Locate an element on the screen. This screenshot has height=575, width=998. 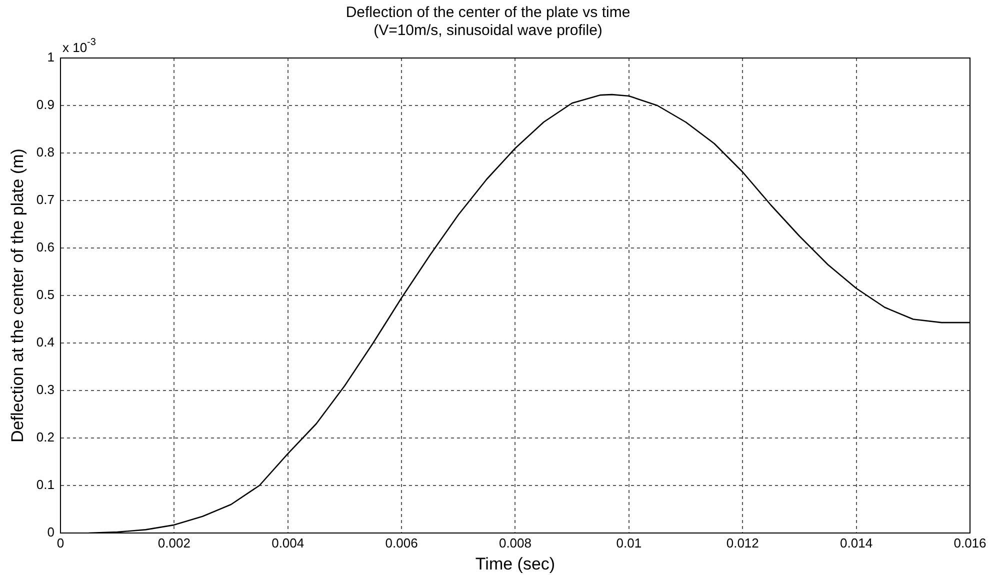
y-tick-label: 0.8 is located at coordinates (45, 152).